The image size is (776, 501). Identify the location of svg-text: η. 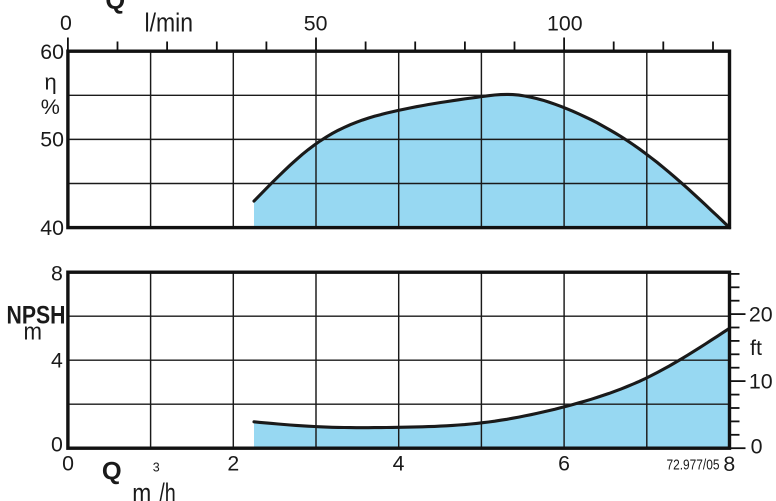
(50, 81).